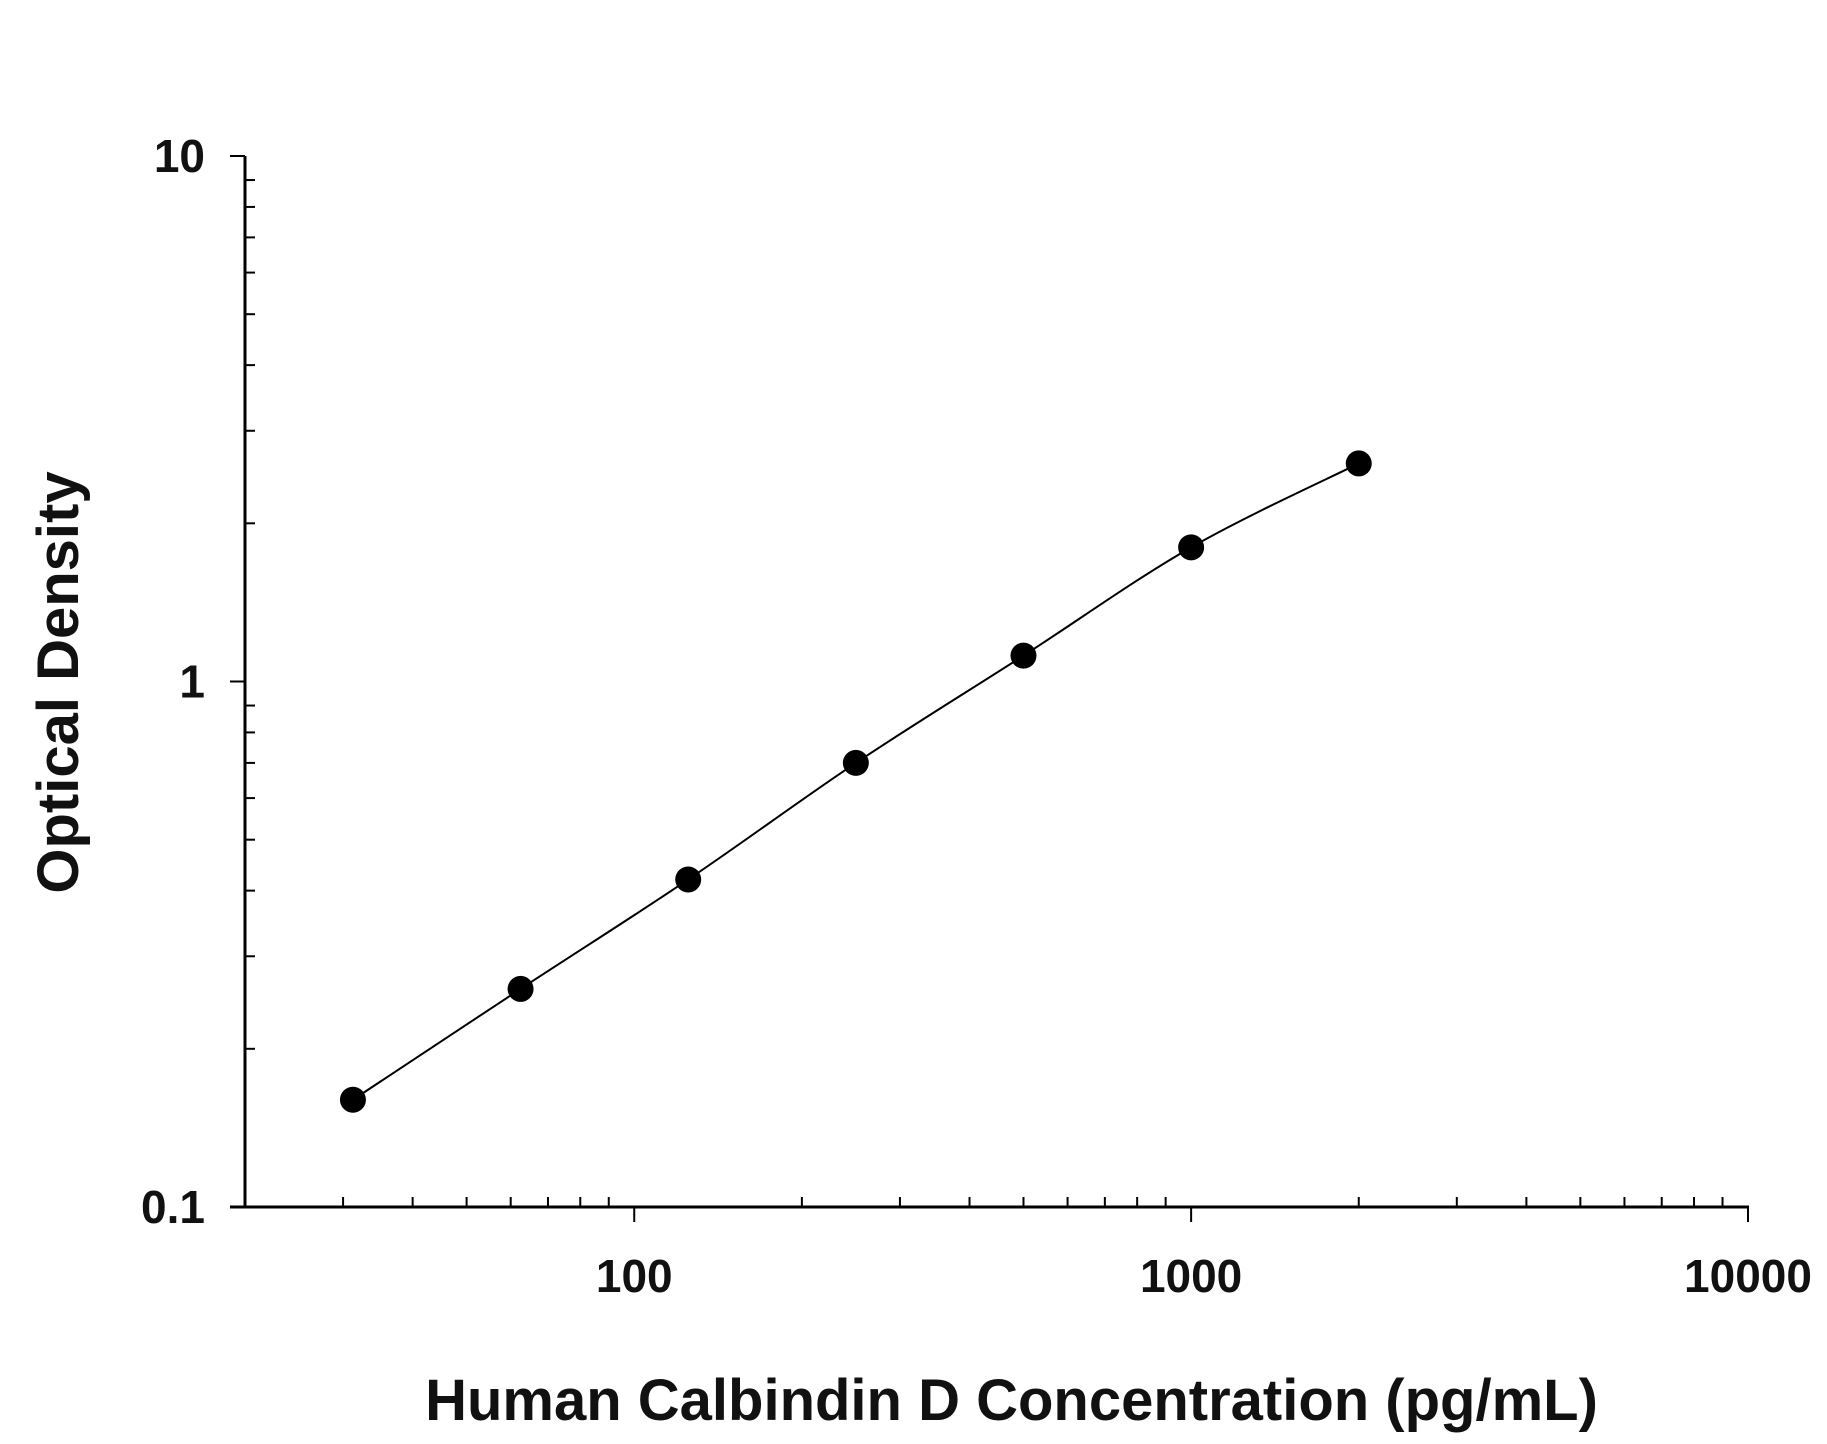 This screenshot has width=1827, height=1444. I want to click on x-tick-label: 1000, so click(1191, 1276).